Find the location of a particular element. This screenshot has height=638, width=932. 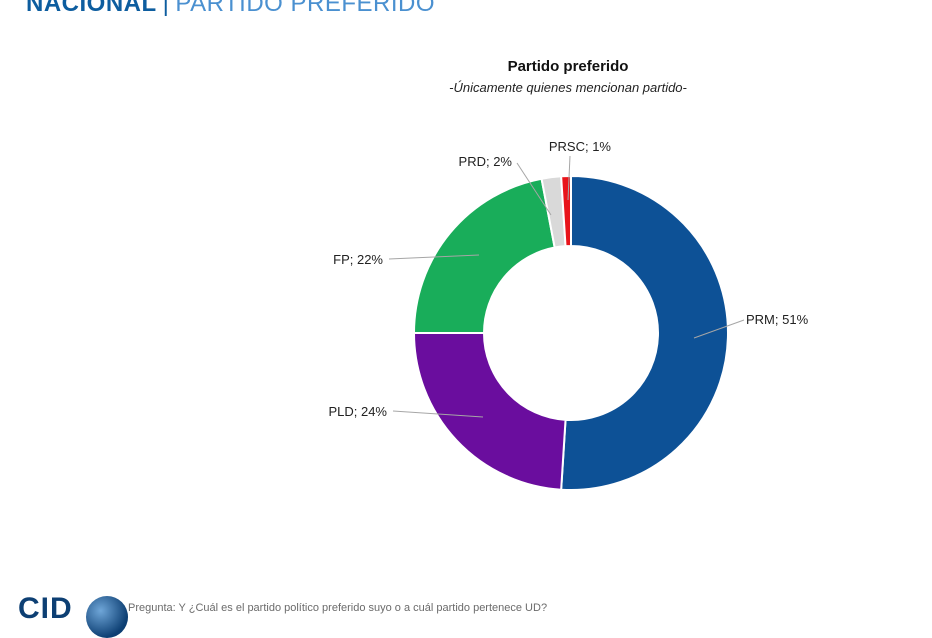

logo-text: CID is located at coordinates (45, 608).